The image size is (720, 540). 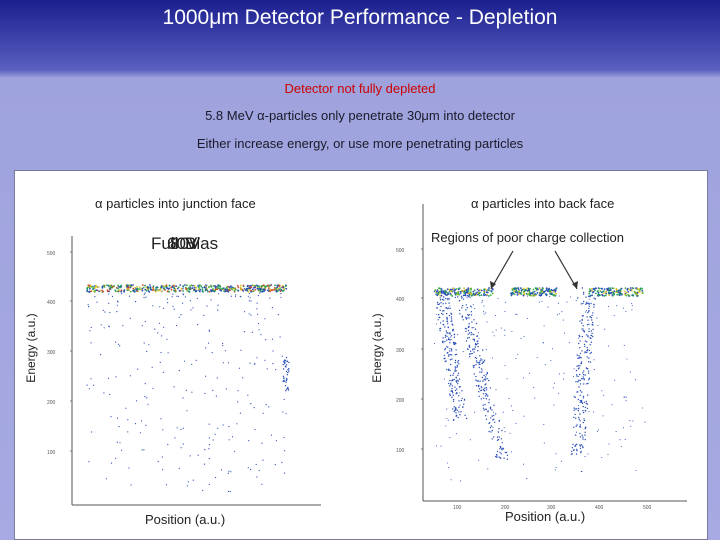 I want to click on right-y-tick-label: 500, so click(x=400, y=251).